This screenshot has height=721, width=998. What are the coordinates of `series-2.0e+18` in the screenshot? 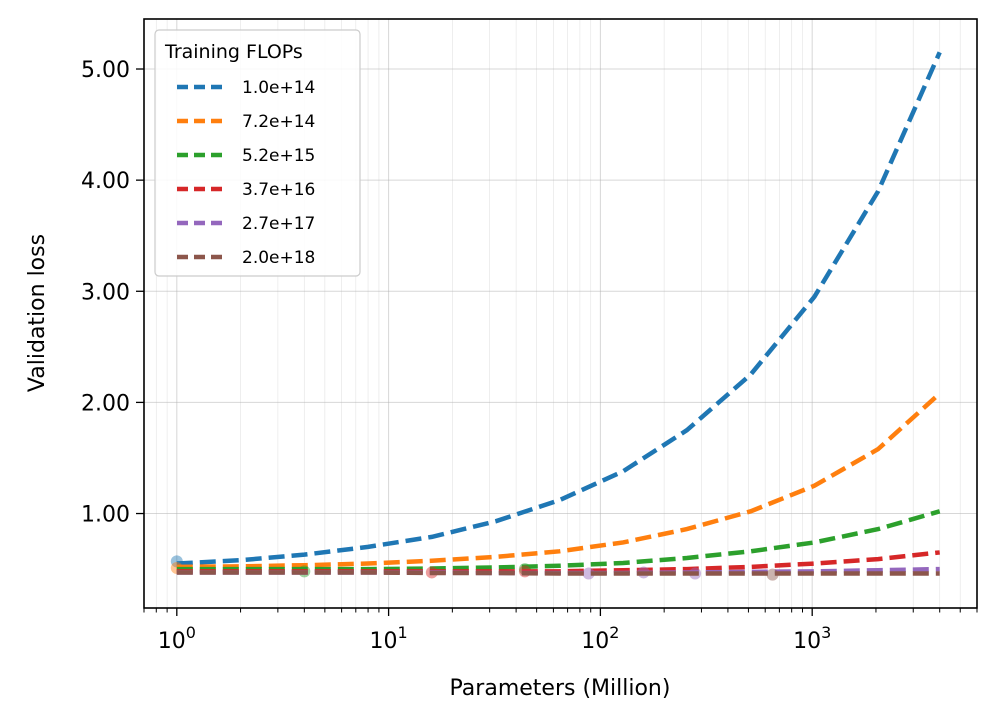 It's located at (558, 574).